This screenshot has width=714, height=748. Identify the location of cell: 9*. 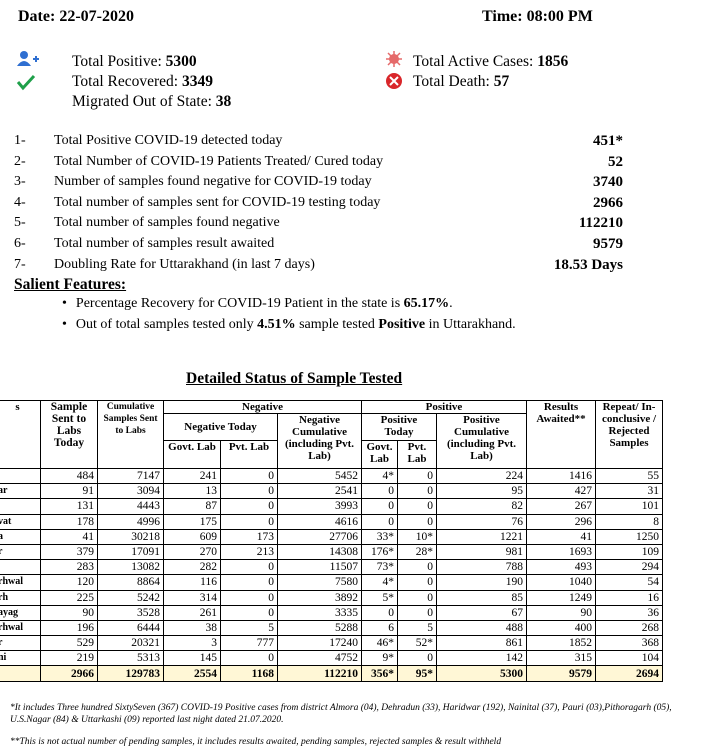
(379, 658).